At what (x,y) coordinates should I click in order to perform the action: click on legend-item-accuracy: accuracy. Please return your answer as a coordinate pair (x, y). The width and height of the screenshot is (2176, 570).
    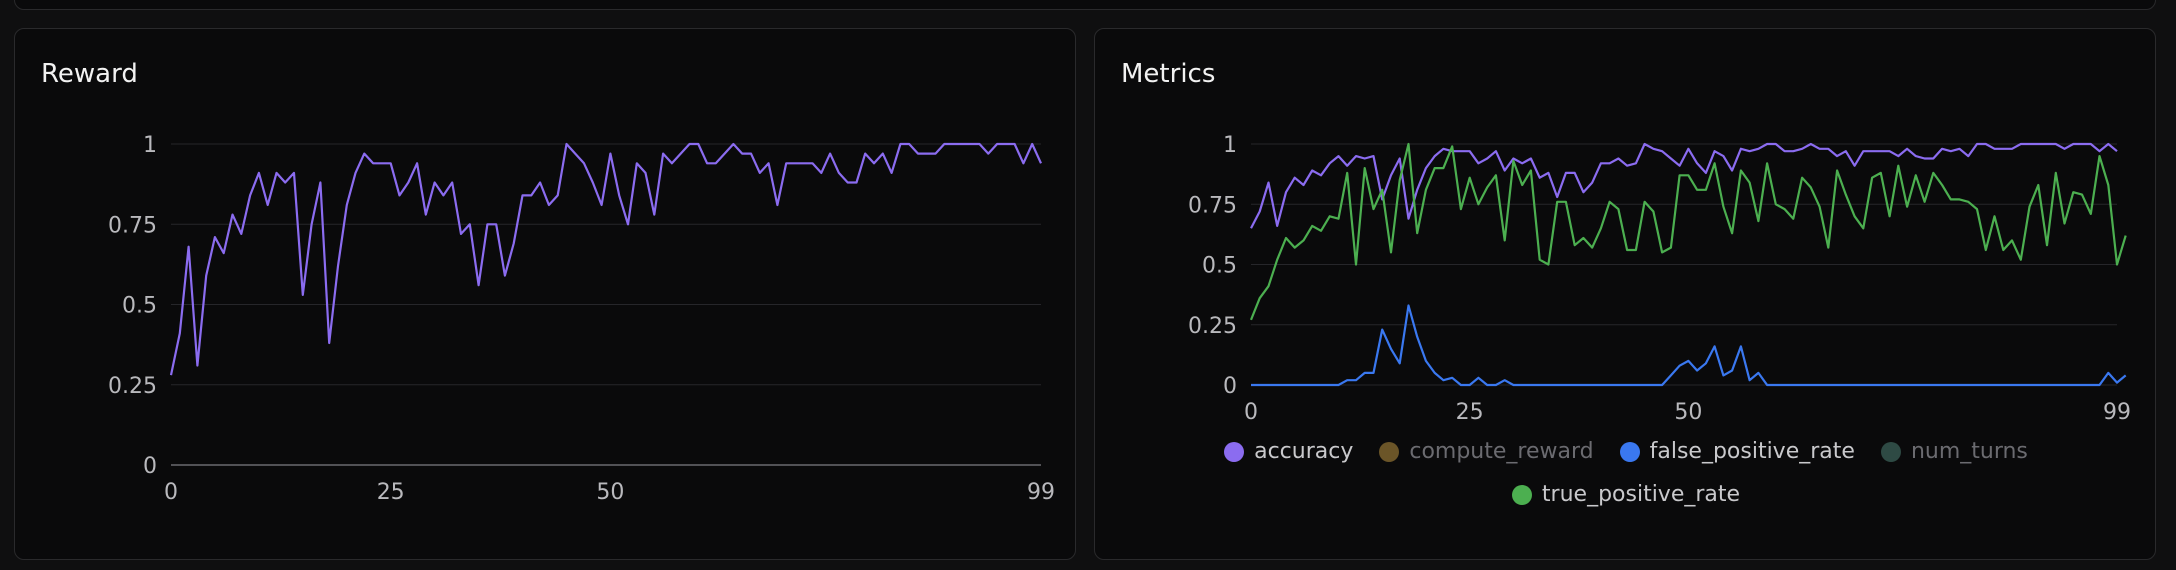
    Looking at the image, I should click on (1288, 451).